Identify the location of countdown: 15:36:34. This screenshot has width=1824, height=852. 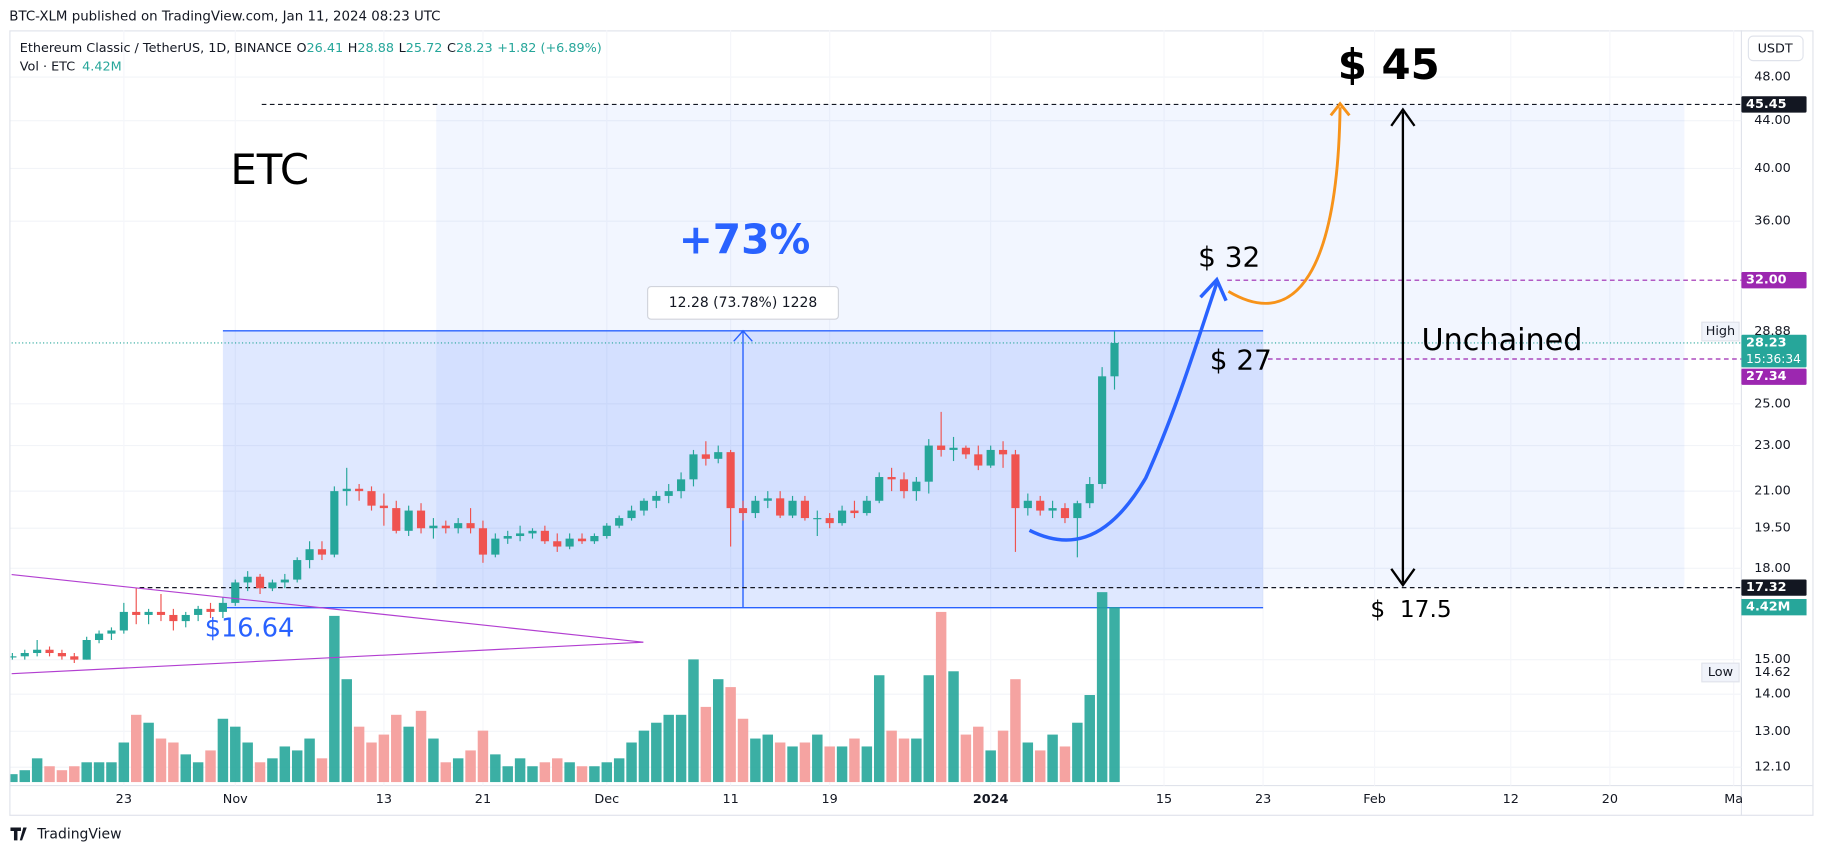
(1773, 359).